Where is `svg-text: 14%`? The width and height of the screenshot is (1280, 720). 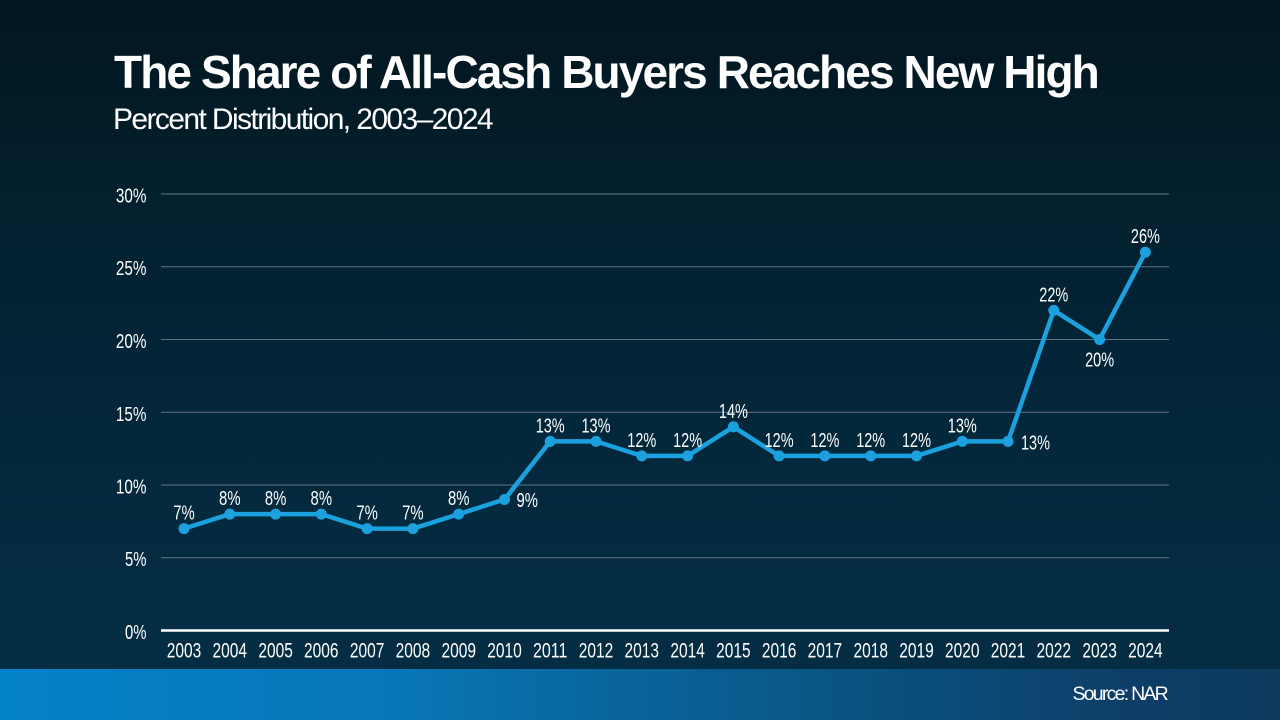 svg-text: 14% is located at coordinates (733, 411).